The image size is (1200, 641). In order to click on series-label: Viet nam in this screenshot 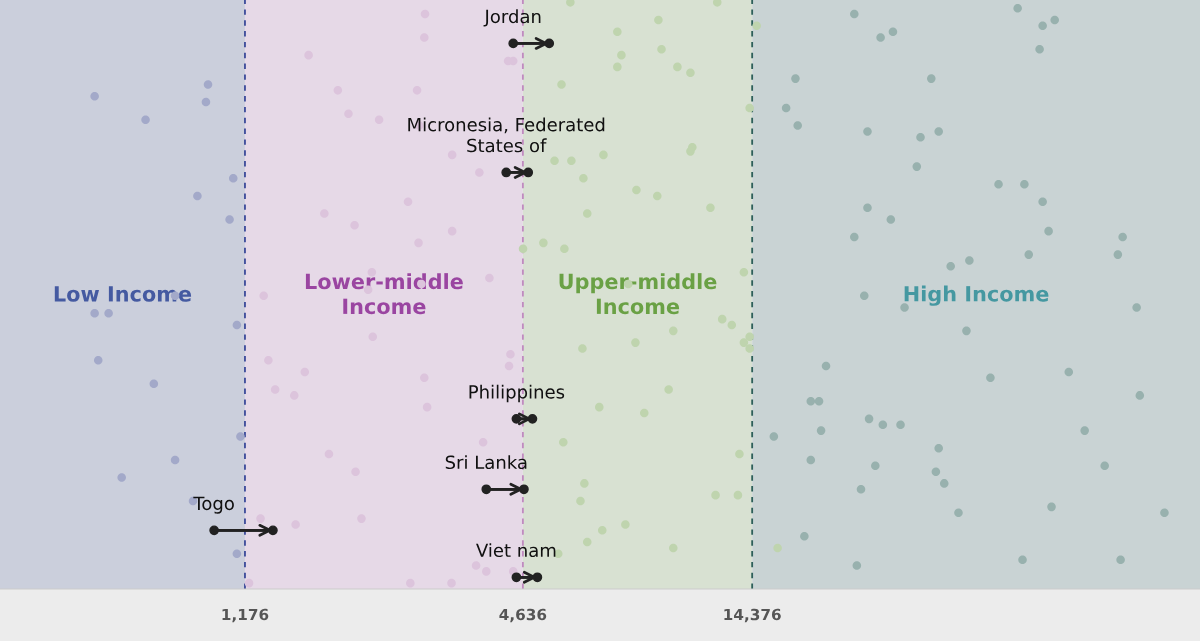, I will do `click(516, 550)`.